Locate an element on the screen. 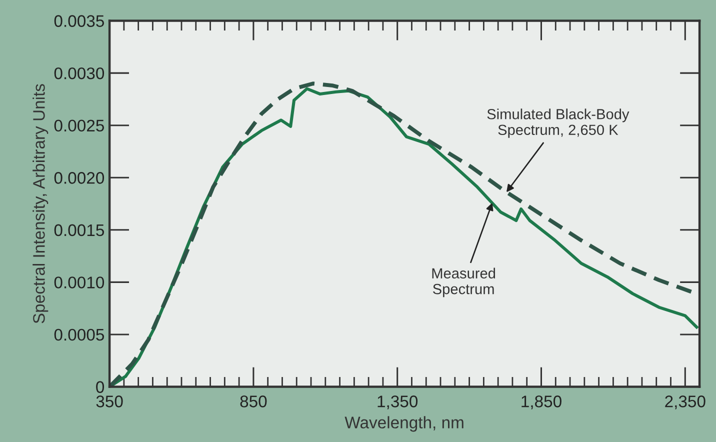 Image resolution: width=716 pixels, height=442 pixels. x-tick-label: 1,850 is located at coordinates (542, 403).